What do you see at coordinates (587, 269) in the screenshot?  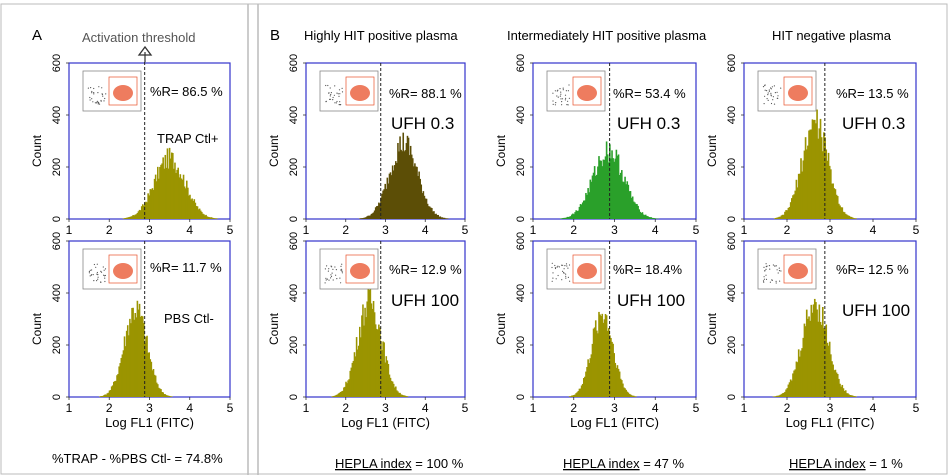 I see `inset-gate` at bounding box center [587, 269].